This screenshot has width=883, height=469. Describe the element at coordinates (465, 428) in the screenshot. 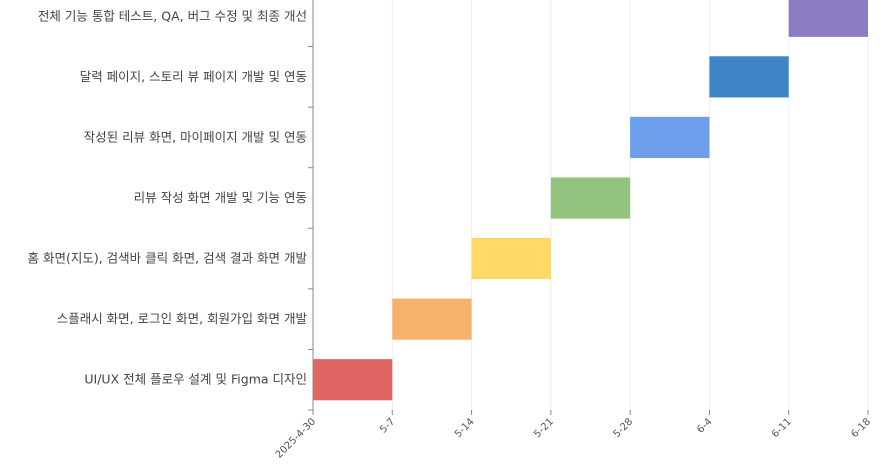

I see `x-tick-label: 5-14` at that location.